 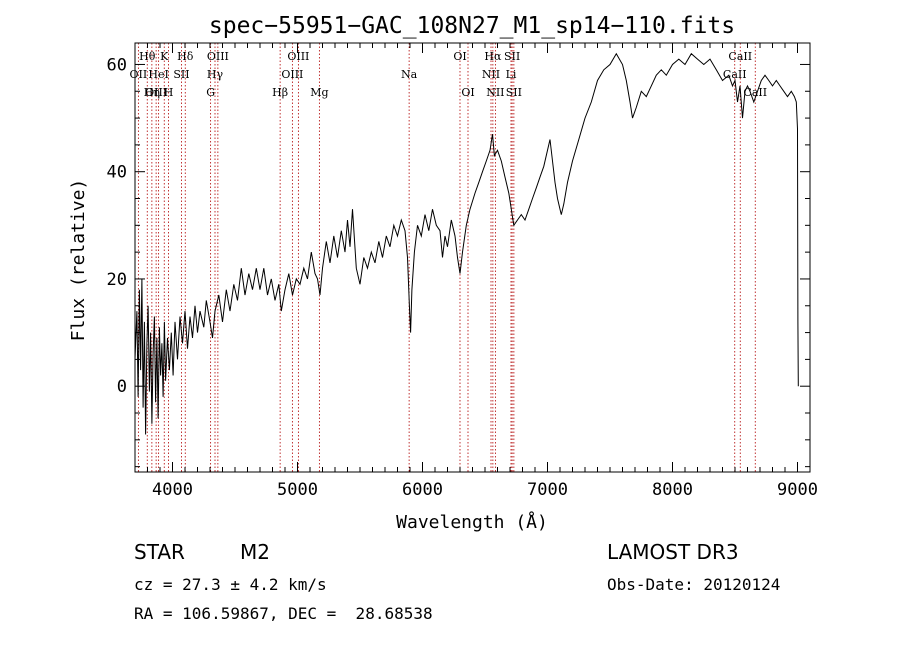 What do you see at coordinates (158, 74) in the screenshot?
I see `spectral-line-label: HeI` at bounding box center [158, 74].